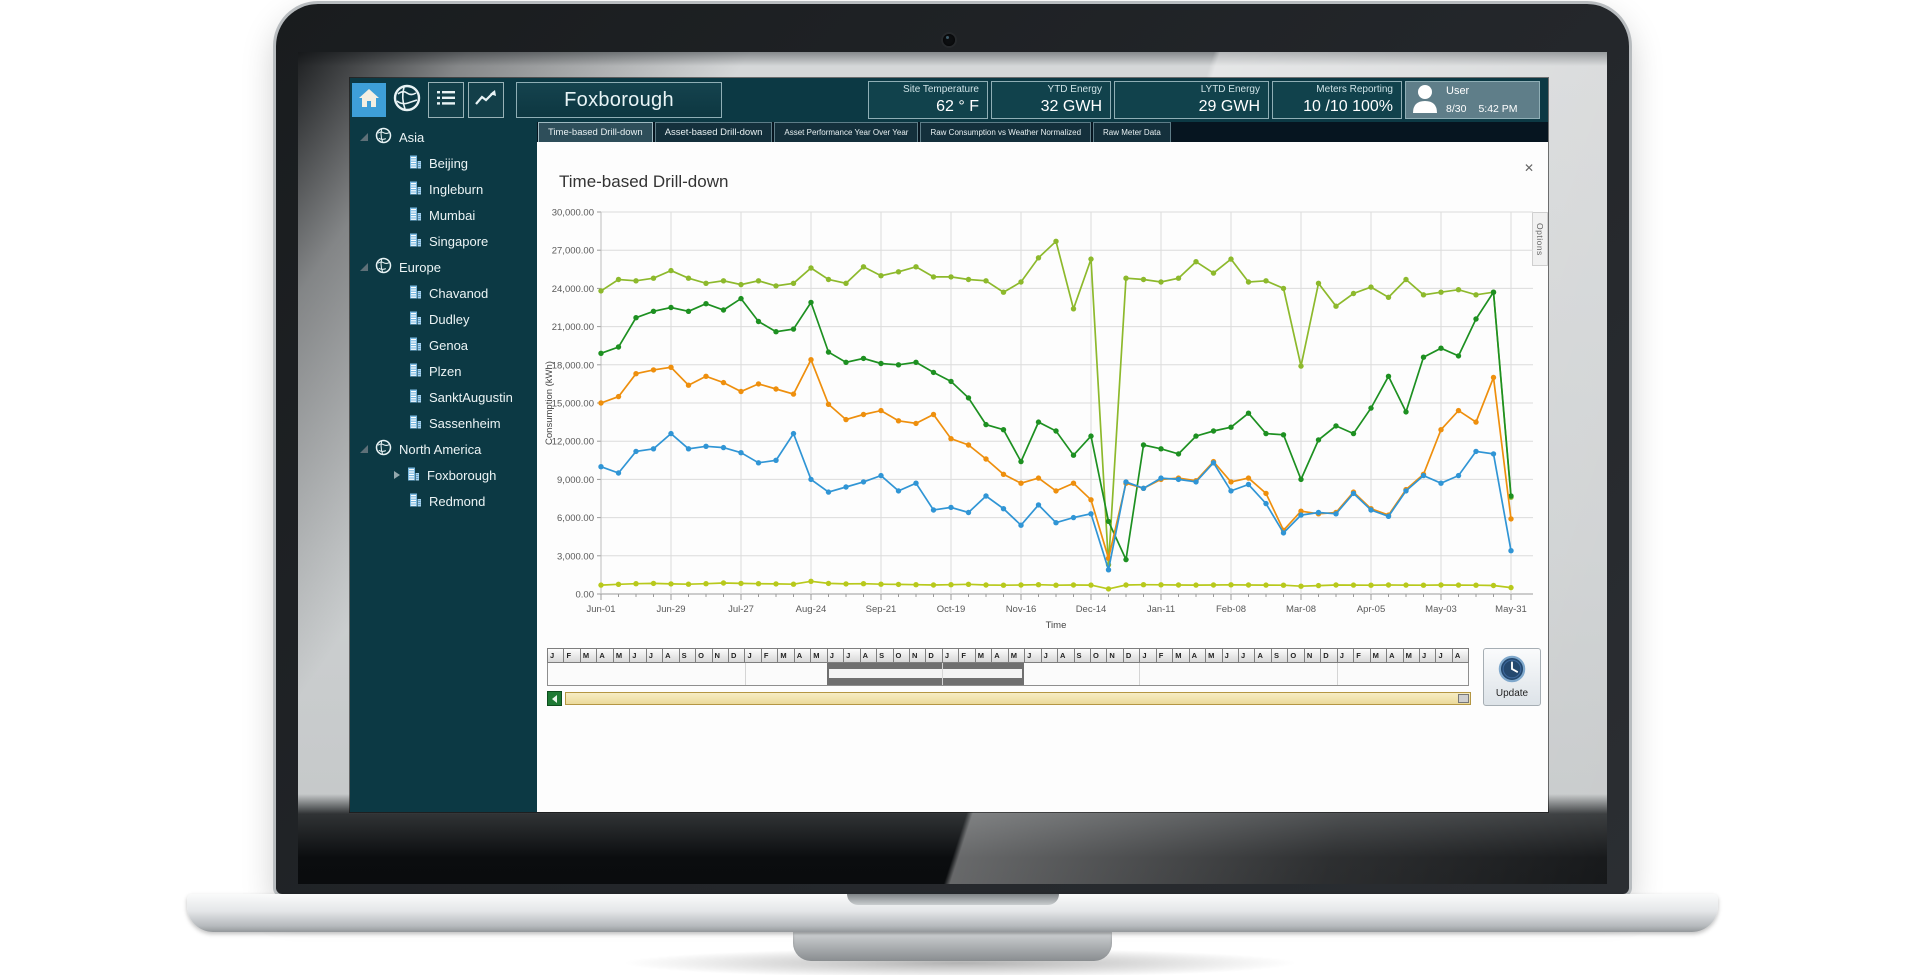  I want to click on tab-asset-based-drill-down: Asset-based Drill-down, so click(713, 132).